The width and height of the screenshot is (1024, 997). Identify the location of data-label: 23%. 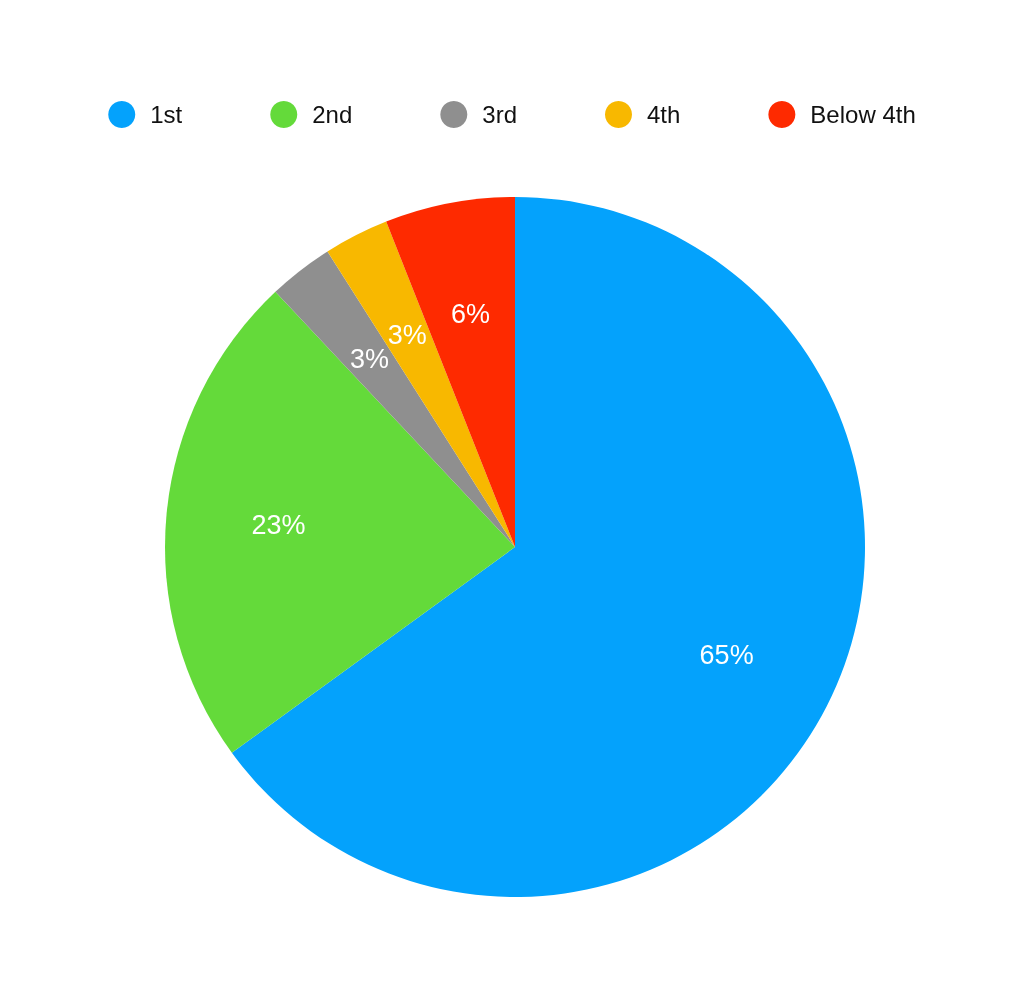
(278, 524).